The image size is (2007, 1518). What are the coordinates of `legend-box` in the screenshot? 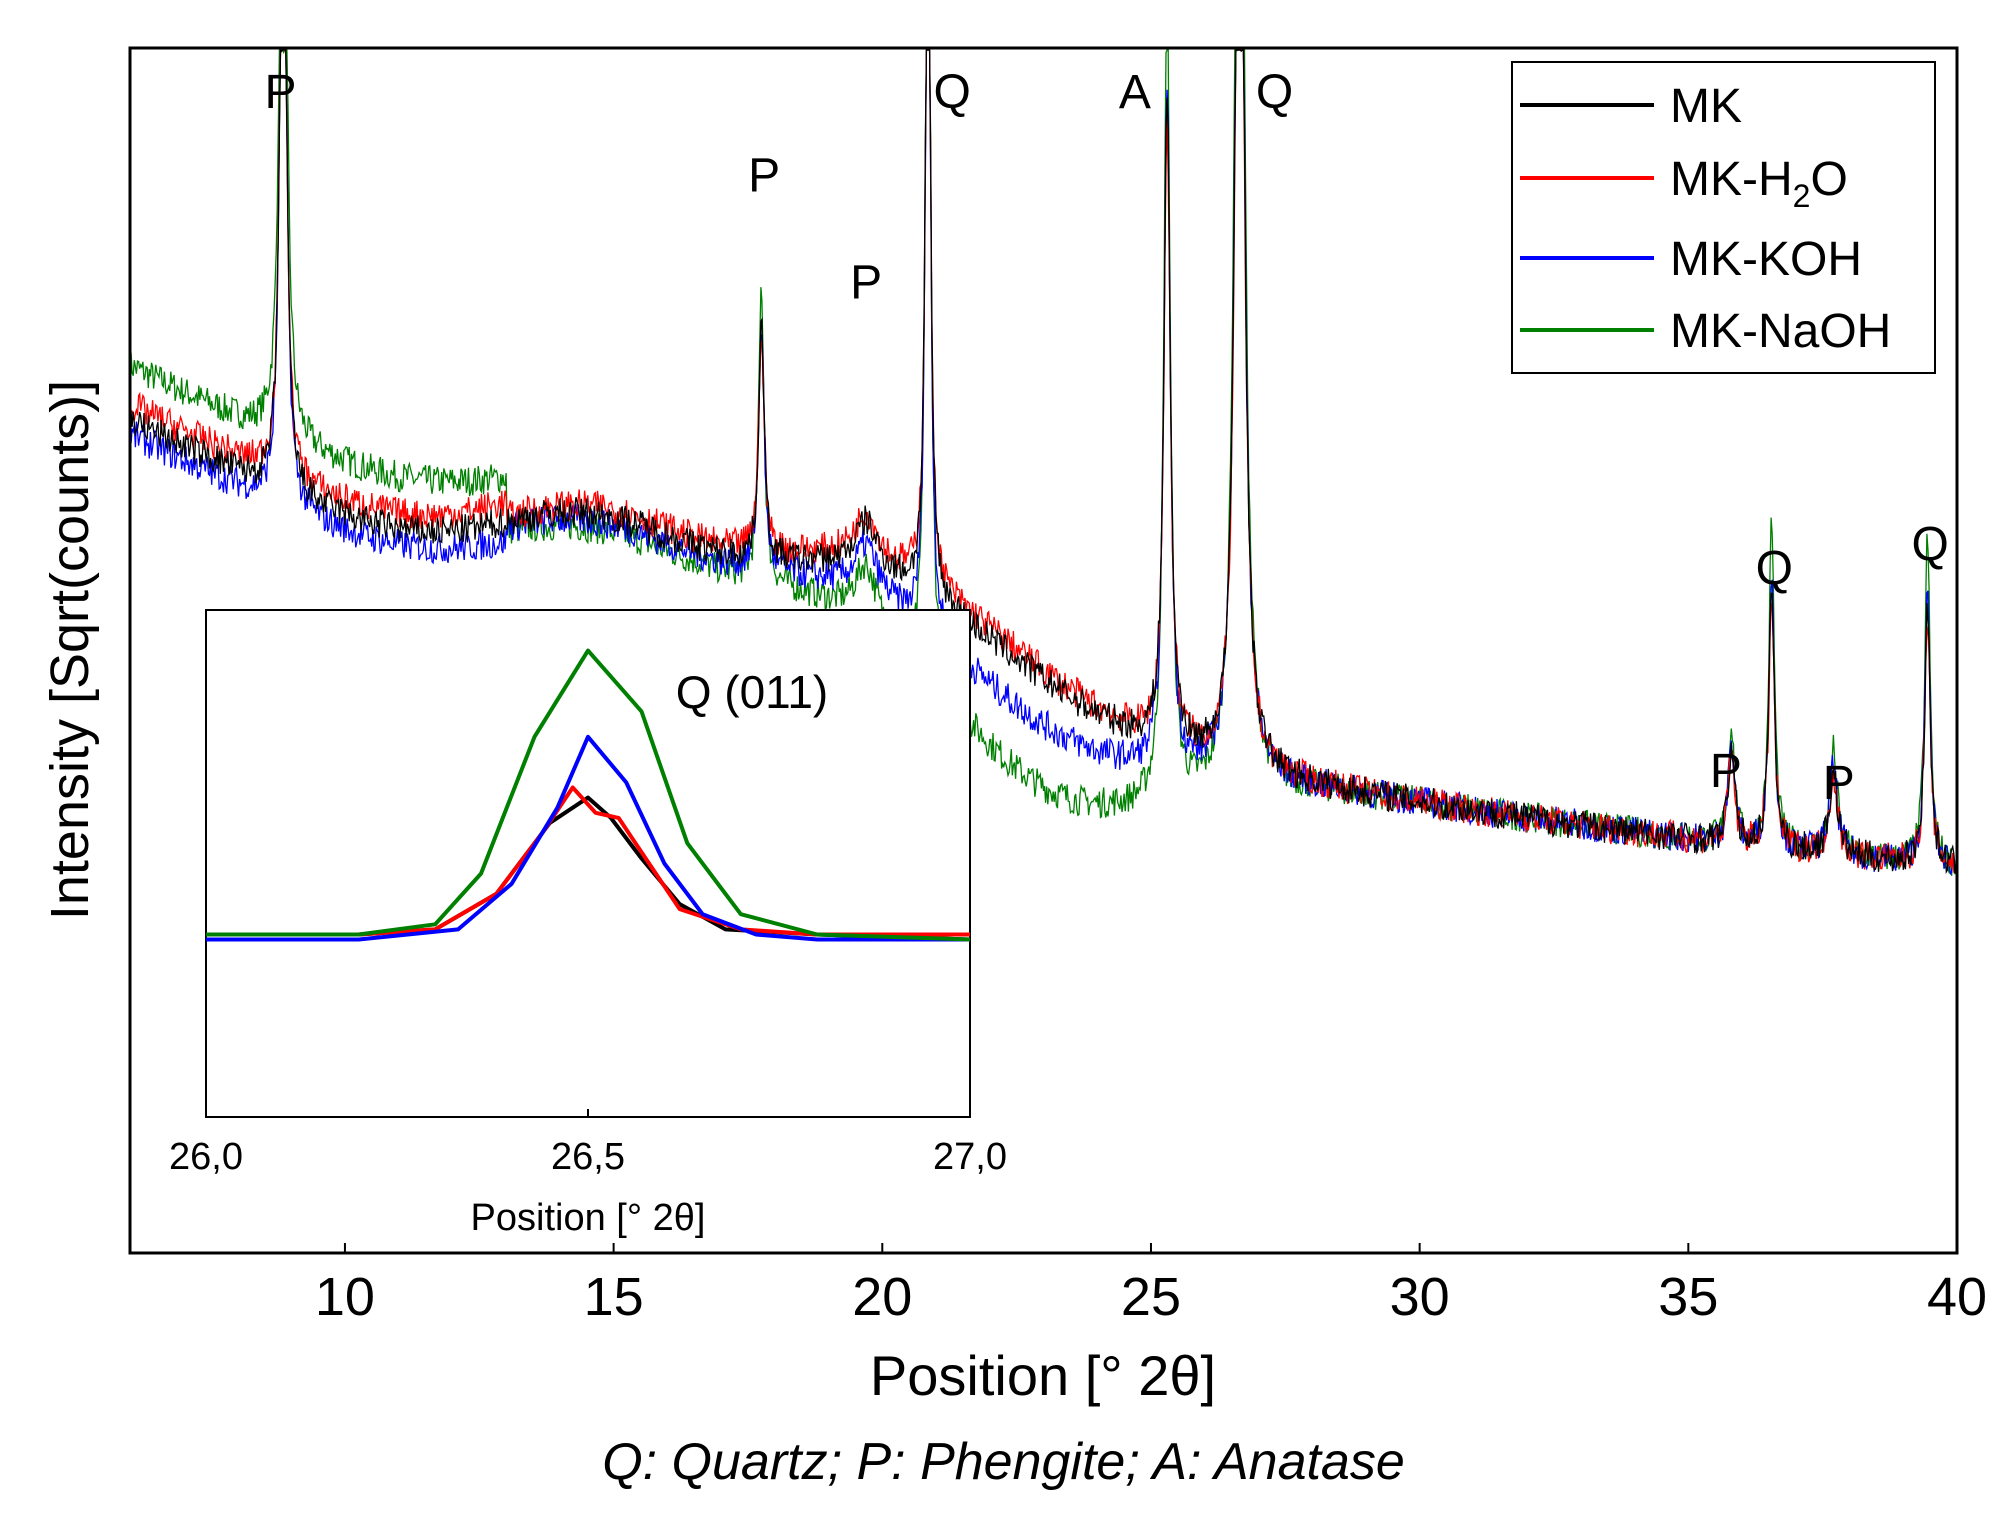 It's located at (1723, 217).